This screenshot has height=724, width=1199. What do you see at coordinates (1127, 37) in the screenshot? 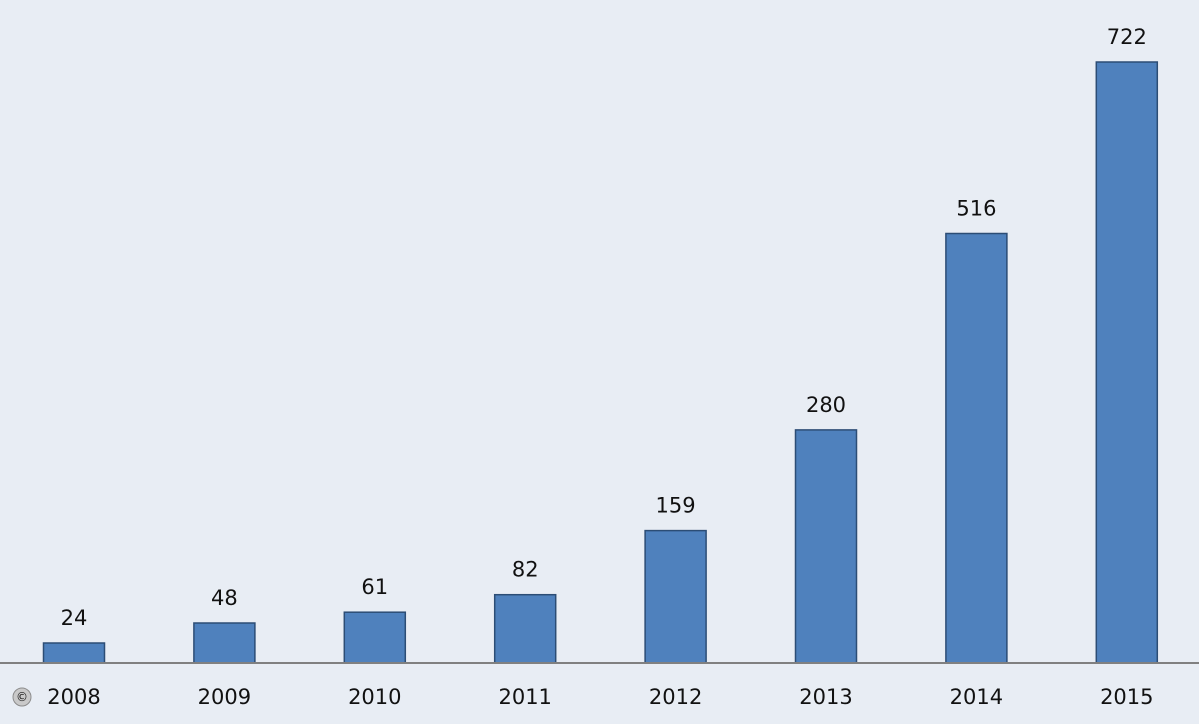
I see `data-label-2015: 722` at bounding box center [1127, 37].